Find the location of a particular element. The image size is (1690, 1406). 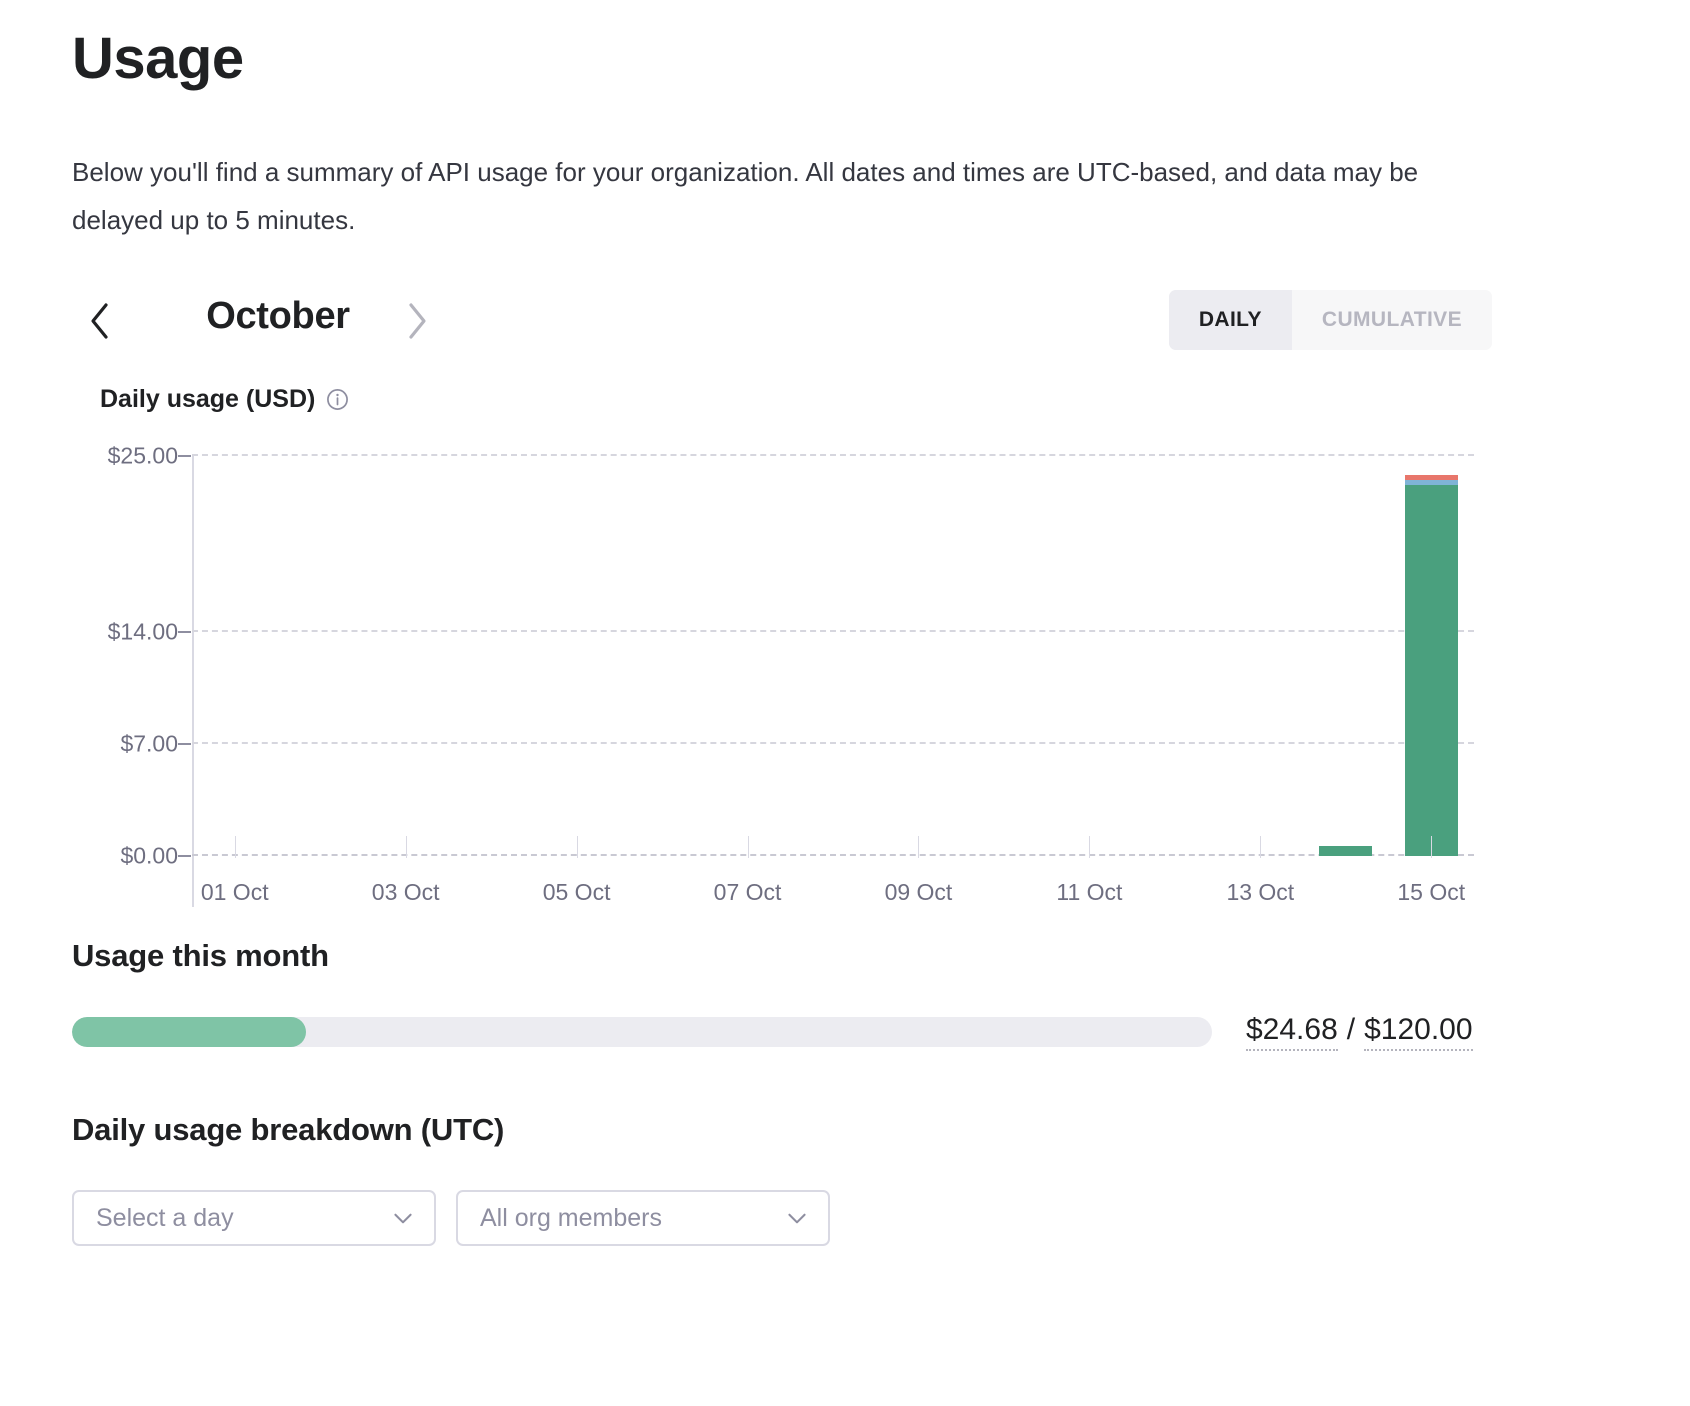

next-month-button is located at coordinates (417, 321).